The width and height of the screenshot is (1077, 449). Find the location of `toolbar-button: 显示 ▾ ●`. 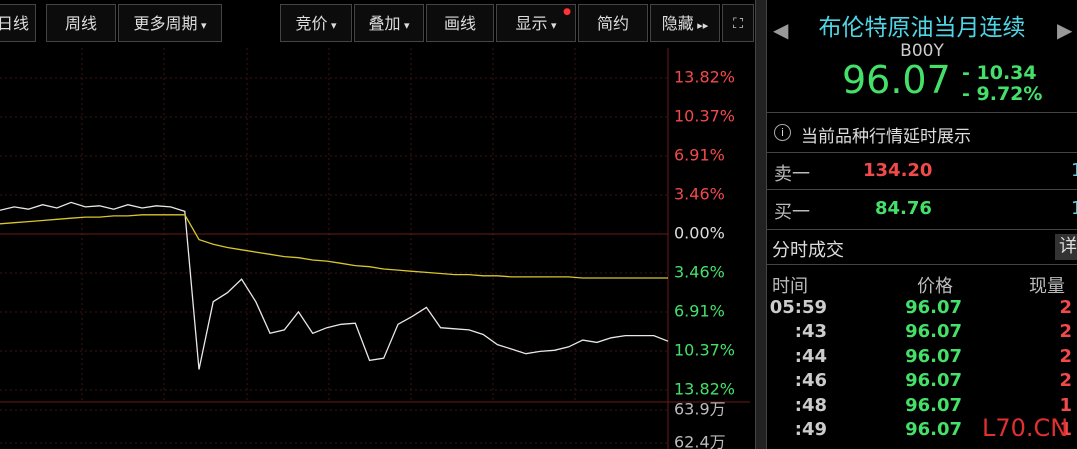

toolbar-button: 显示 ▾ ● is located at coordinates (536, 23).